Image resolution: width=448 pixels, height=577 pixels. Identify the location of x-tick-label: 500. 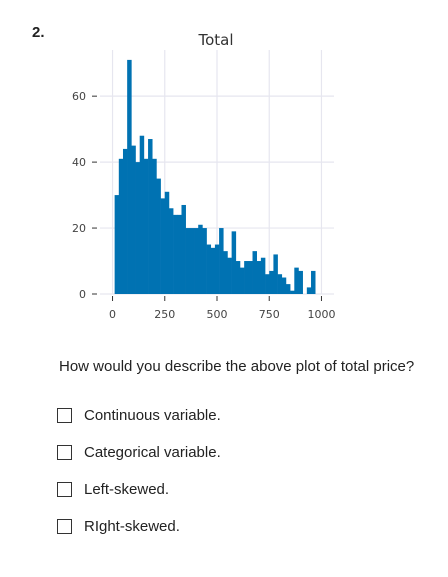
(217, 314).